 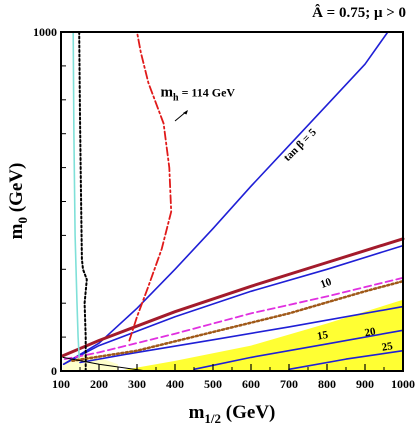 I want to click on x-tick-label: 900, so click(x=365, y=384).